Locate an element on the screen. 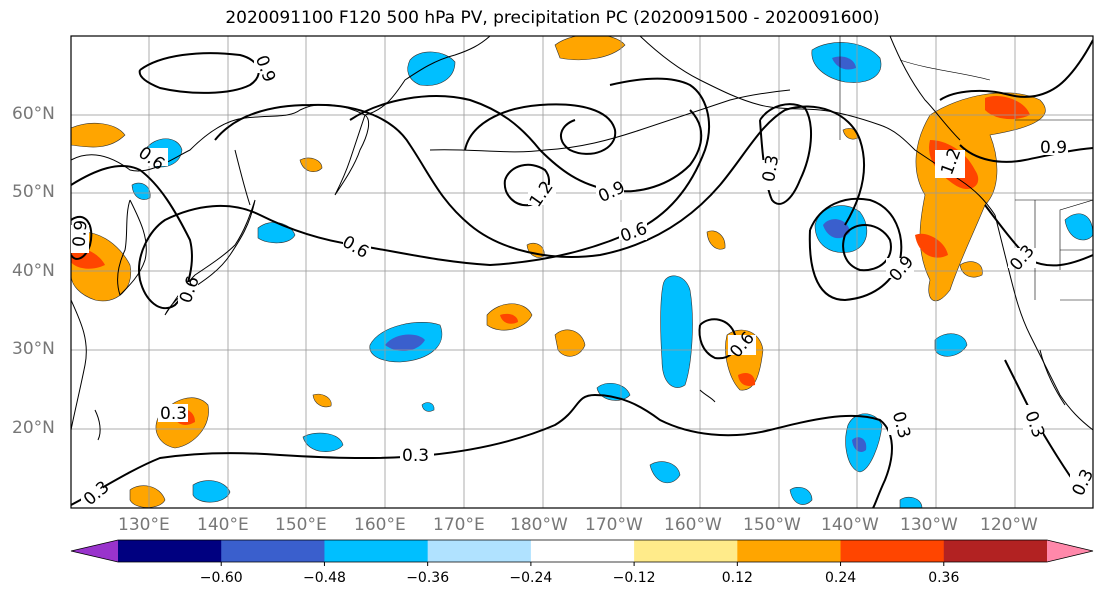  contour-09-west is located at coordinates (1026, 153).